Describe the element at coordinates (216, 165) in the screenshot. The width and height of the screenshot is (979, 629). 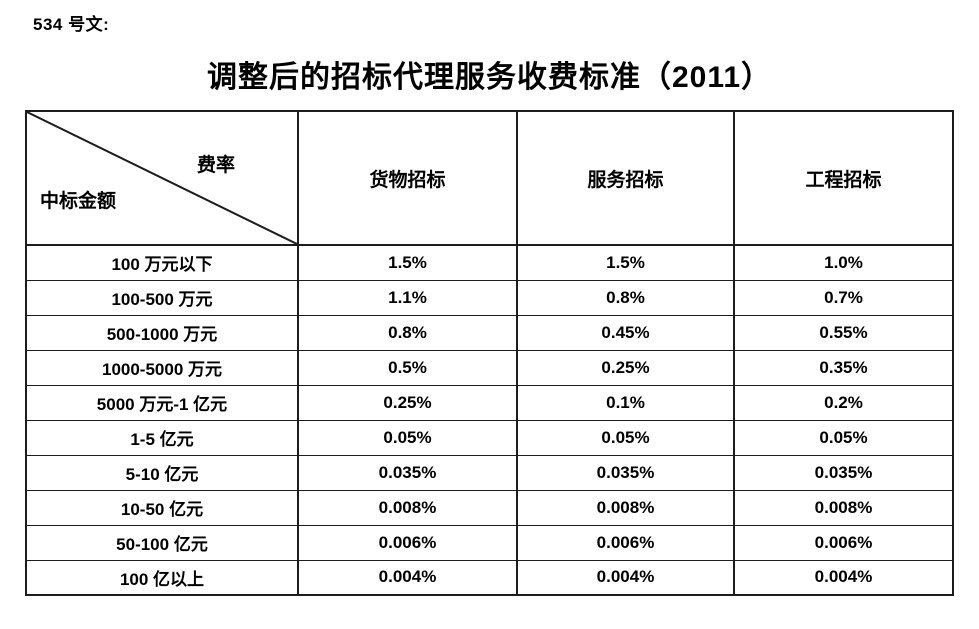
I see `corner-label-rate: 费率` at that location.